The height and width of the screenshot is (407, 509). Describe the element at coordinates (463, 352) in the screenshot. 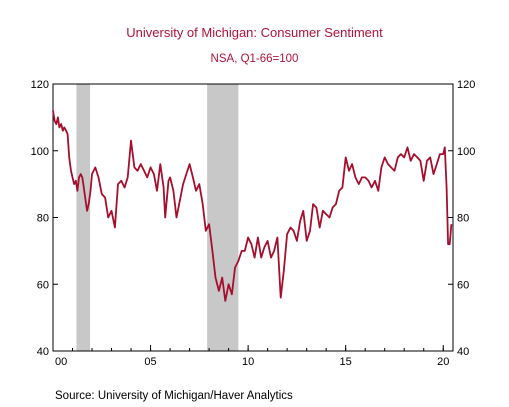

I see `y-tick-label-right: 40` at that location.